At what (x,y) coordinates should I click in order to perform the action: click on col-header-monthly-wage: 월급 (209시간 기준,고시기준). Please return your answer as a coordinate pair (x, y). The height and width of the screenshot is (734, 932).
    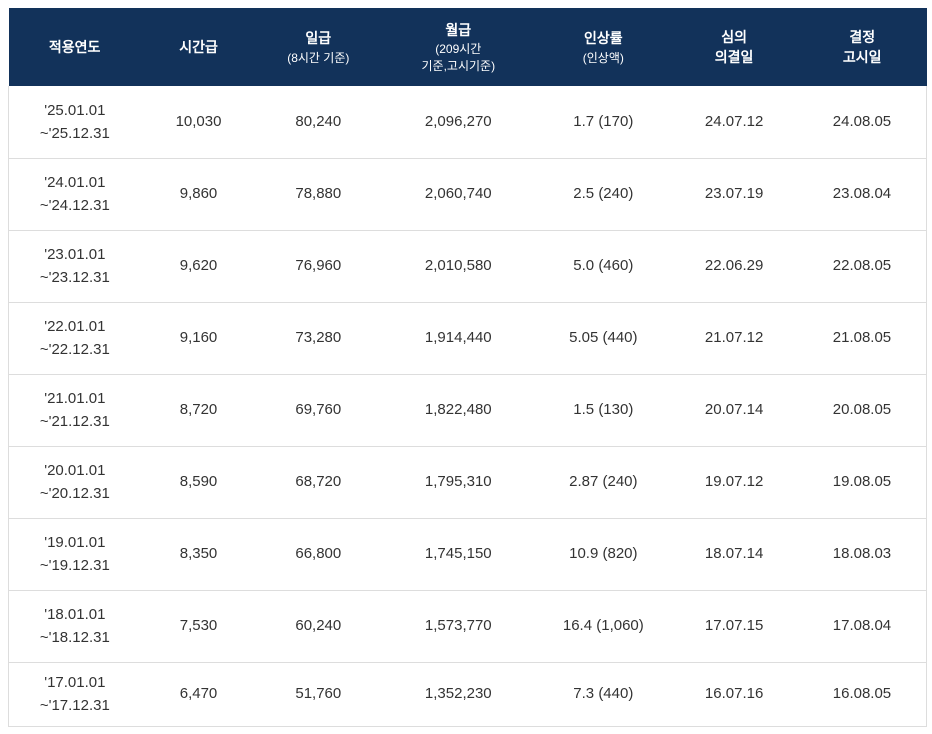
    Looking at the image, I should click on (458, 47).